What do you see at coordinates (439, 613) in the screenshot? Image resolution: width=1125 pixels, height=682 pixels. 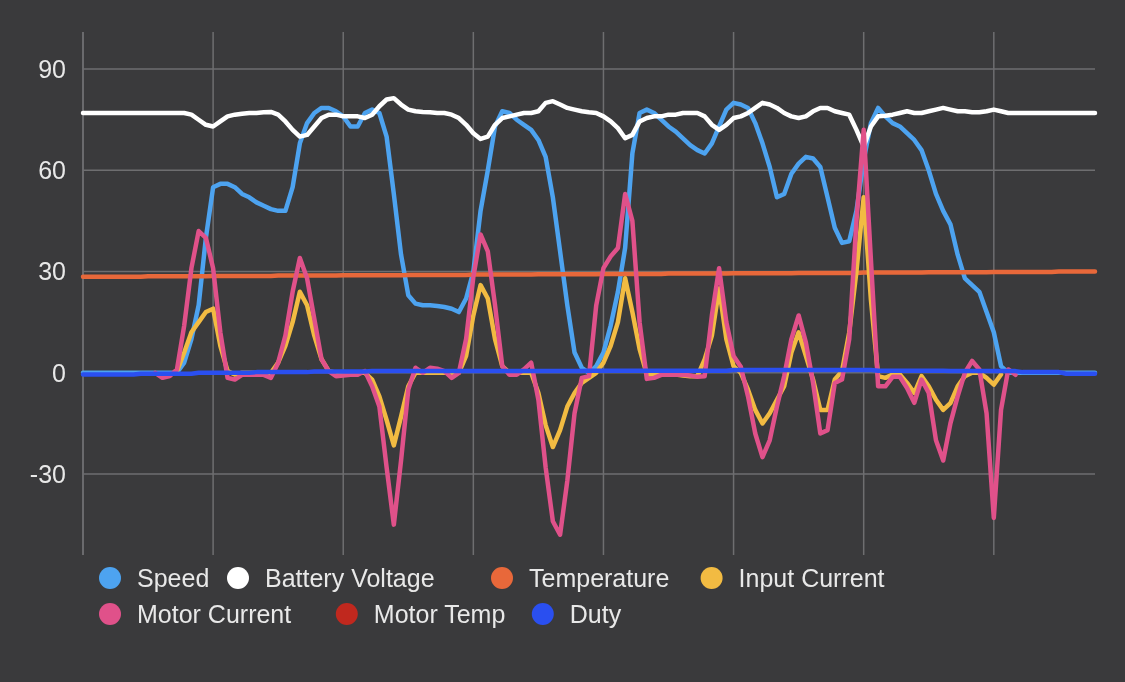 I see `legend-label: Motor Temp` at bounding box center [439, 613].